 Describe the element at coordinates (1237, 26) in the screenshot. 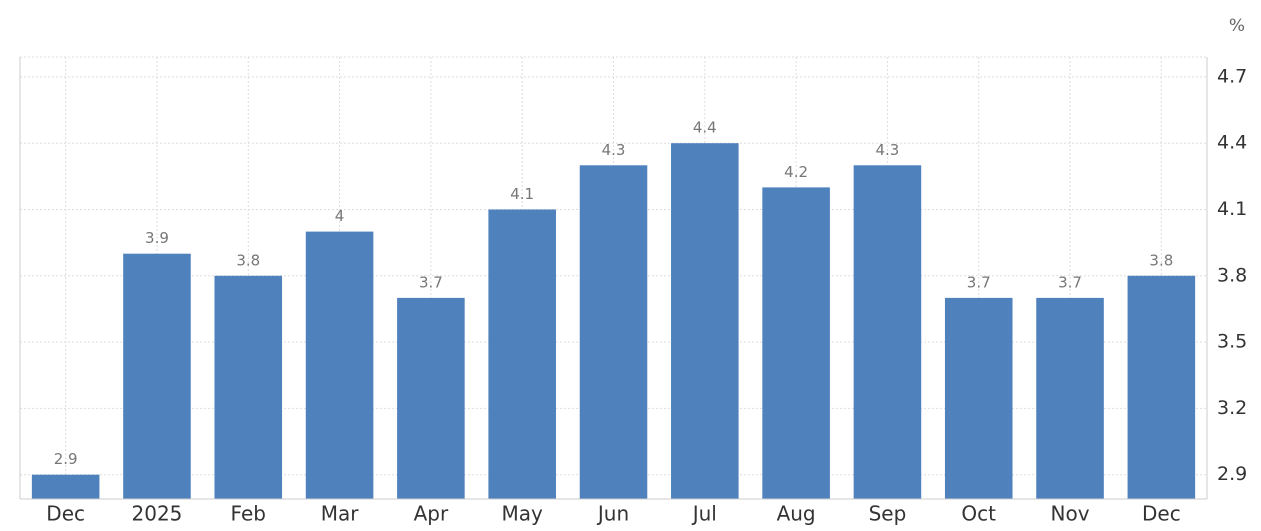

I see `unit-label: %` at that location.